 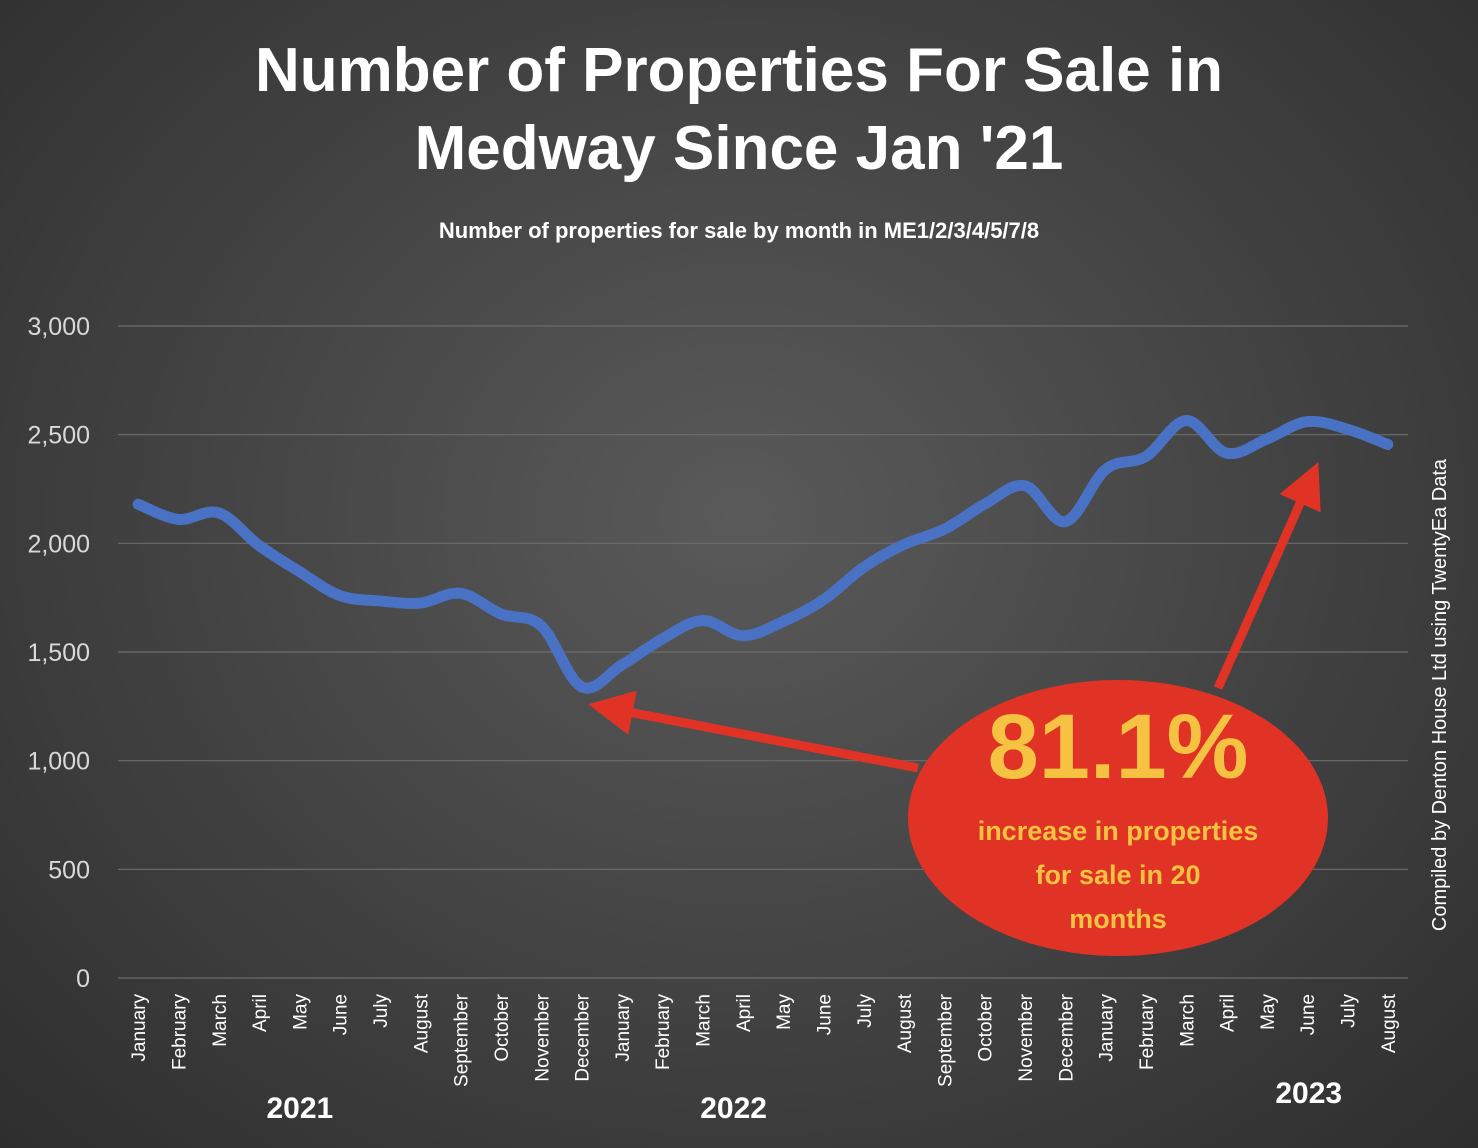 I want to click on y-axis: 0 500 1,000 1,500 2,000 2,500 3,000, so click(x=58, y=653).